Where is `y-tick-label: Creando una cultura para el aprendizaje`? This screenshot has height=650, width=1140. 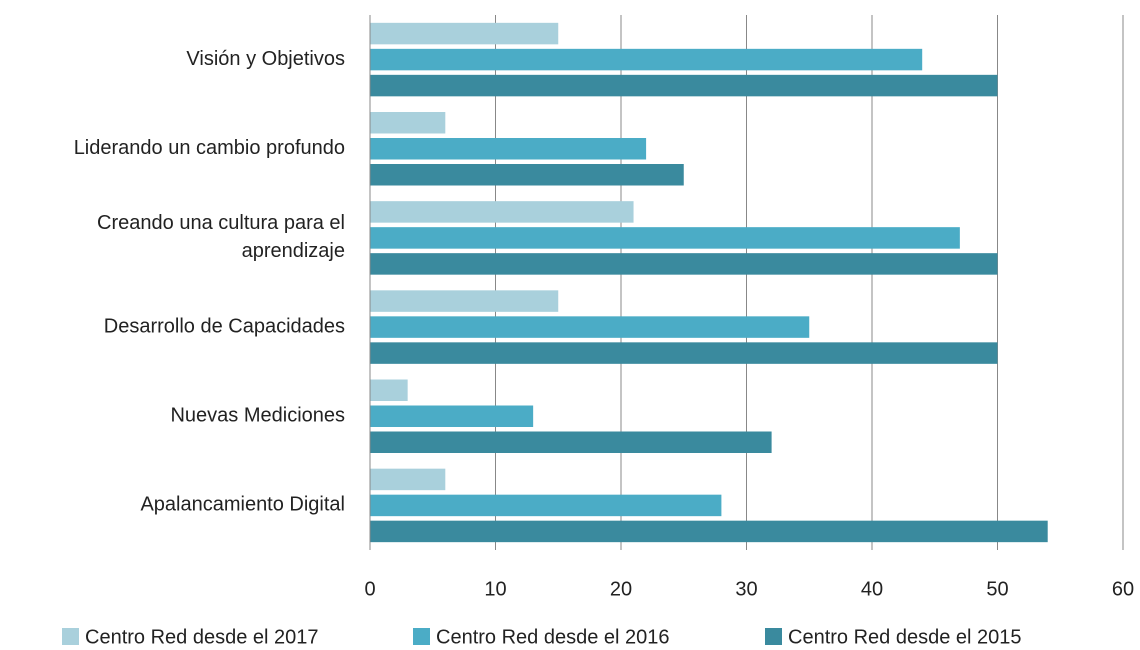
y-tick-label: Creando una cultura para el aprendizaje is located at coordinates (221, 237).